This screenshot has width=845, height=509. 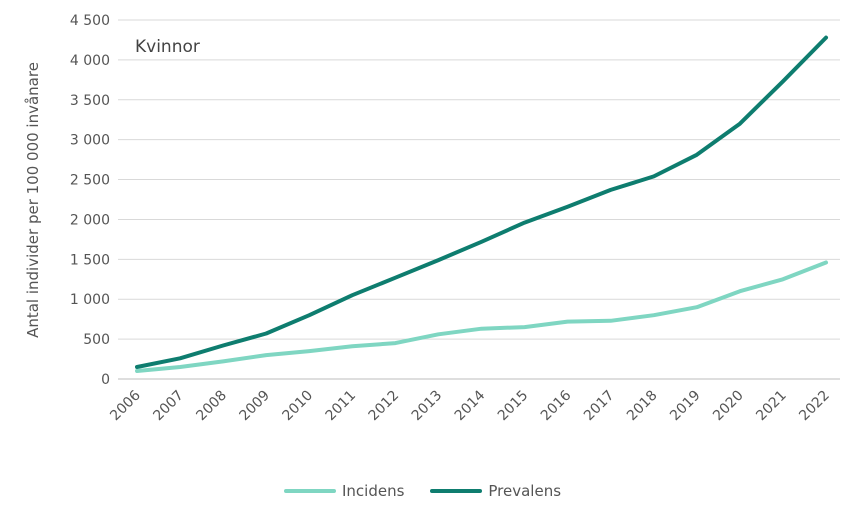 What do you see at coordinates (90, 181) in the screenshot?
I see `y-tick-label: 2 500` at bounding box center [90, 181].